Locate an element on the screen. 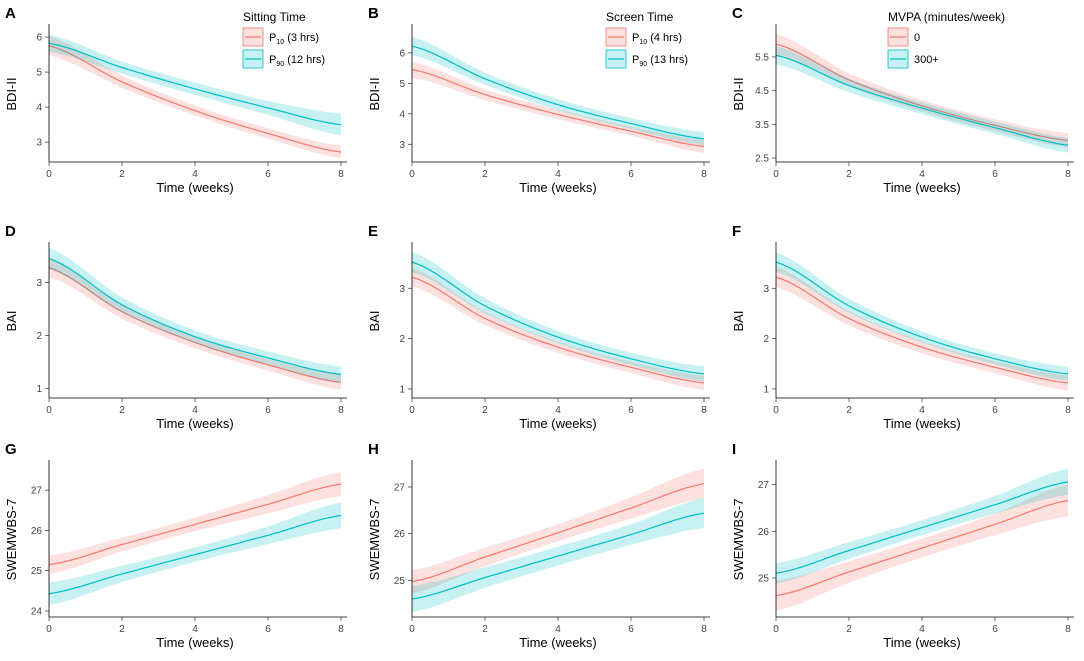  panel-letter: A is located at coordinates (10, 13).